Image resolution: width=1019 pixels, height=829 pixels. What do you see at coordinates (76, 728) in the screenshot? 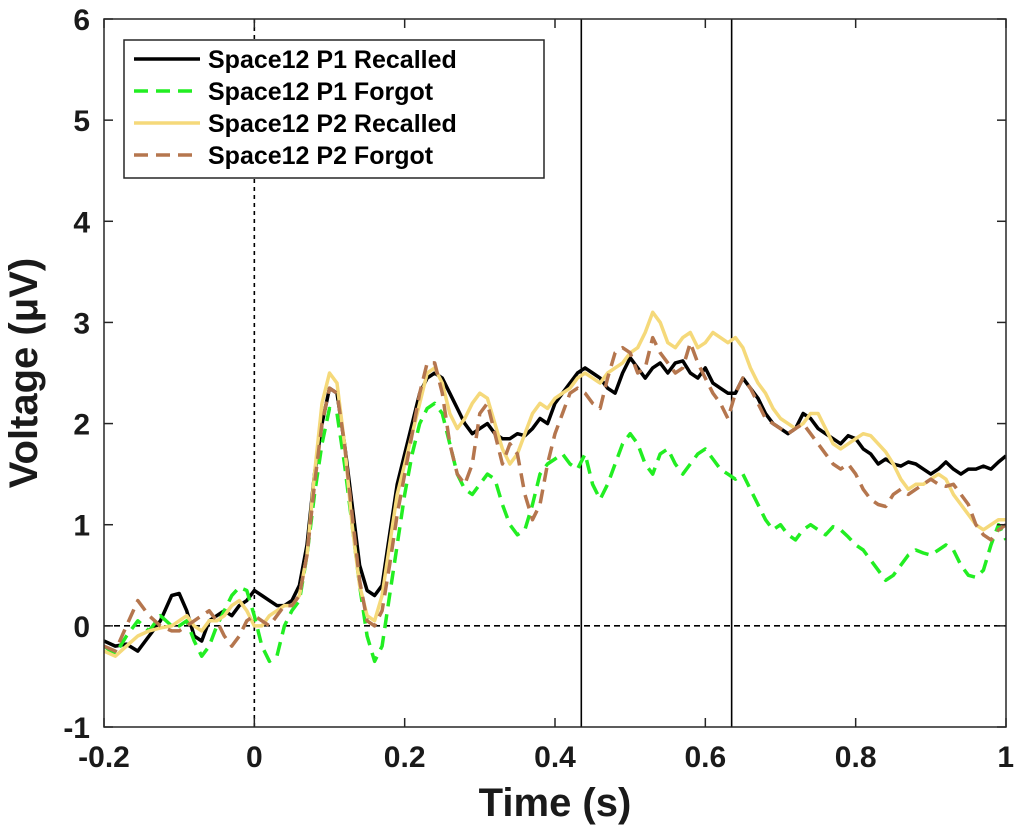
I see `y-tick-label: -1` at bounding box center [76, 728].